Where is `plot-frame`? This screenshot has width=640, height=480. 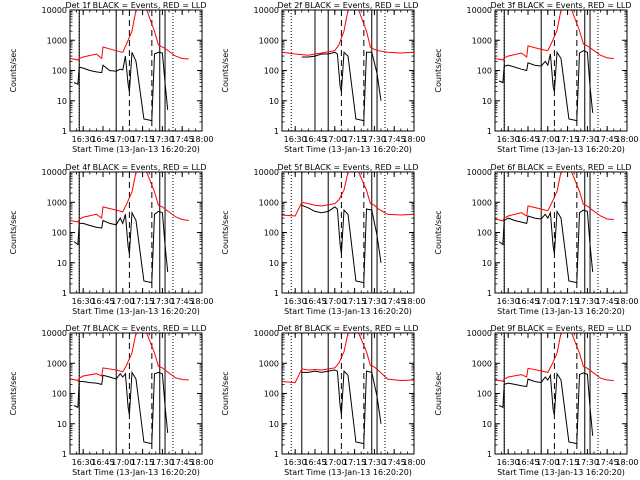
plot-frame is located at coordinates (348, 393).